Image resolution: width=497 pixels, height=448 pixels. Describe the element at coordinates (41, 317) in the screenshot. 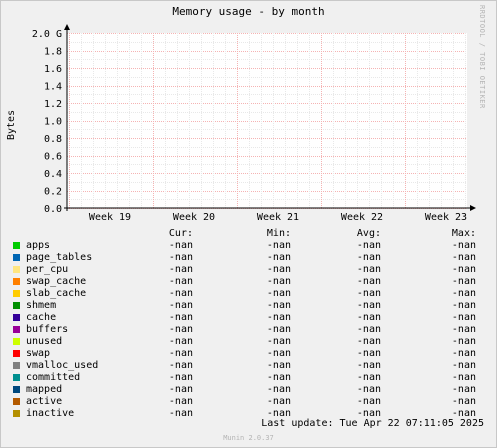

I see `legend-series-name: cache` at that location.